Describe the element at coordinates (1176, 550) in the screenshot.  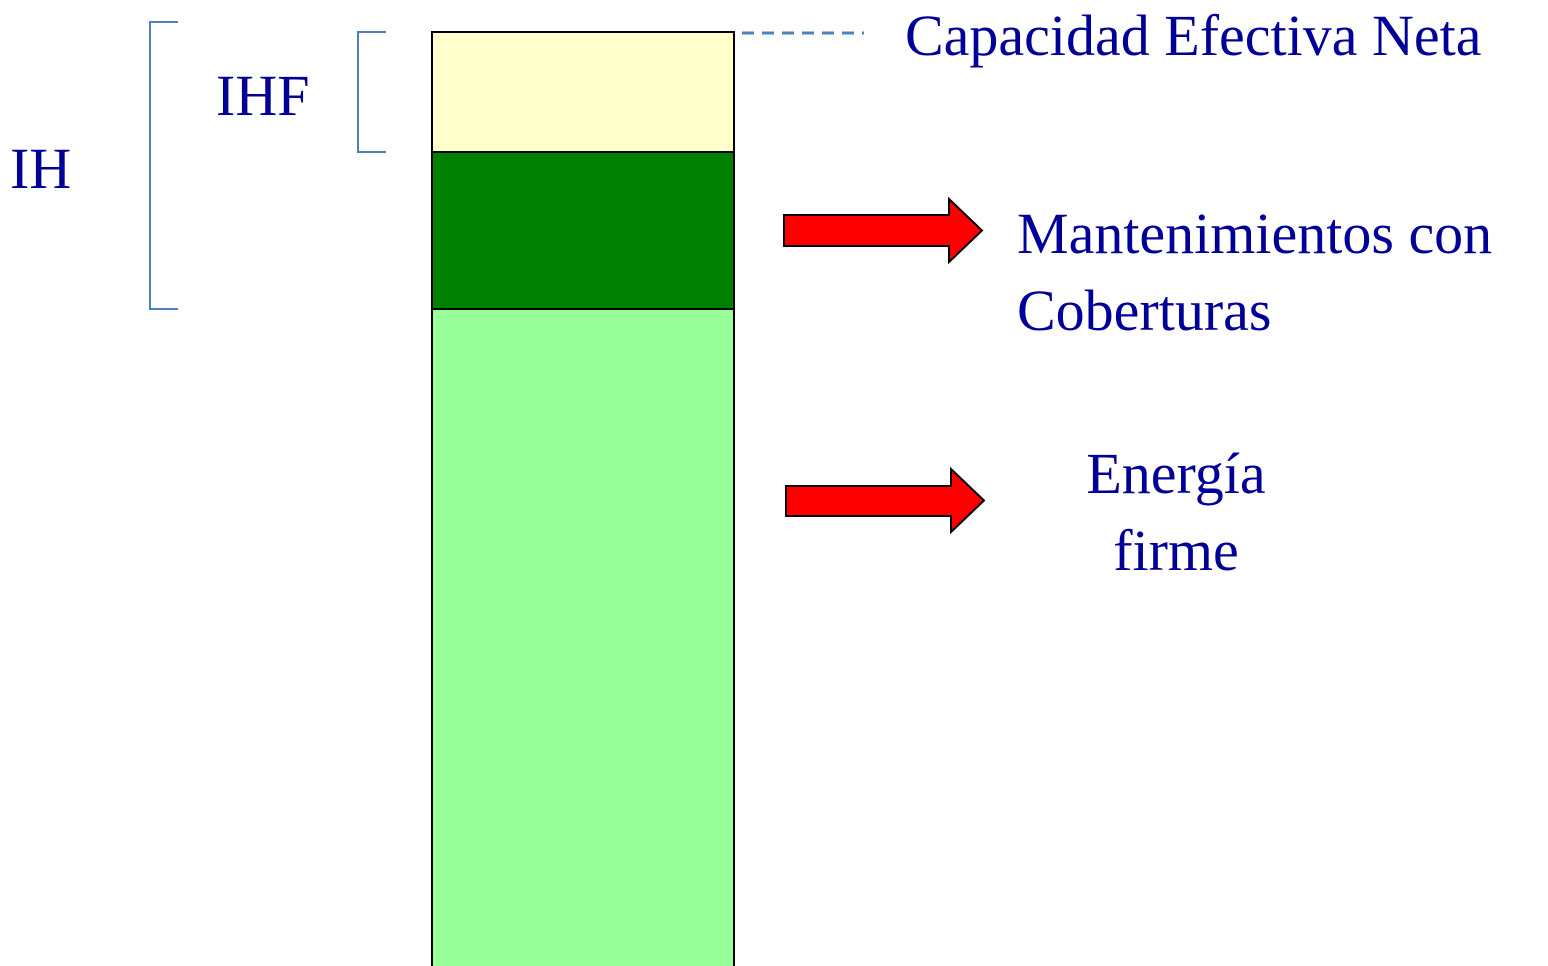
I see `label-energia: firme` at that location.